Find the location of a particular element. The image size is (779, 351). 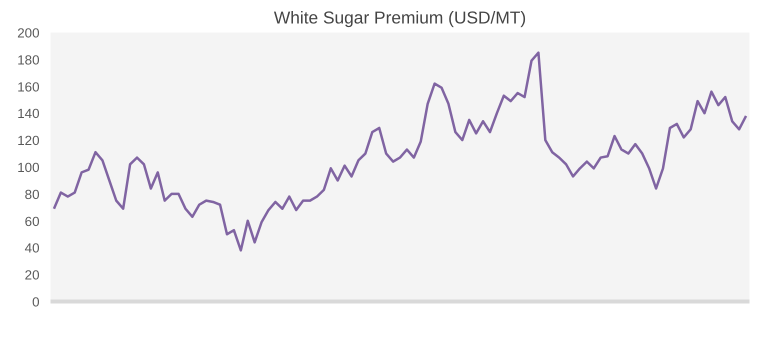

y-tick-label: 20 is located at coordinates (32, 275).